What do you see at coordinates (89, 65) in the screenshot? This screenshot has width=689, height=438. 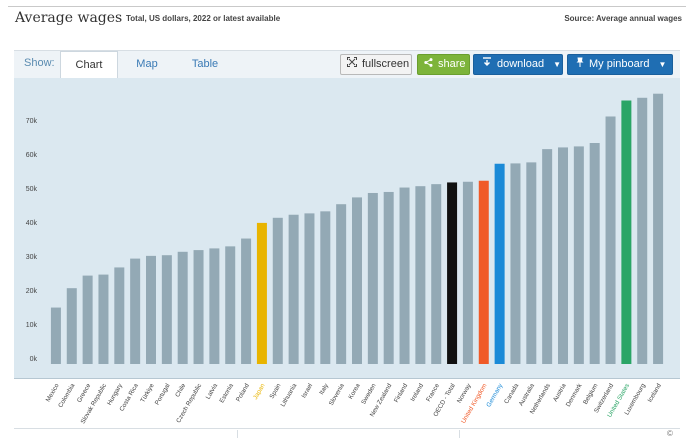 I see `tab-chart: Chart` at bounding box center [89, 65].